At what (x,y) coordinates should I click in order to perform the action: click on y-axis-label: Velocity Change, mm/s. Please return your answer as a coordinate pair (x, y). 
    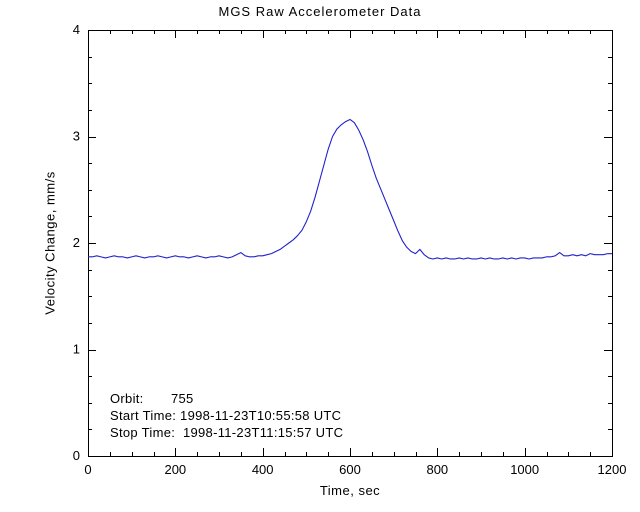
    Looking at the image, I should click on (50, 243).